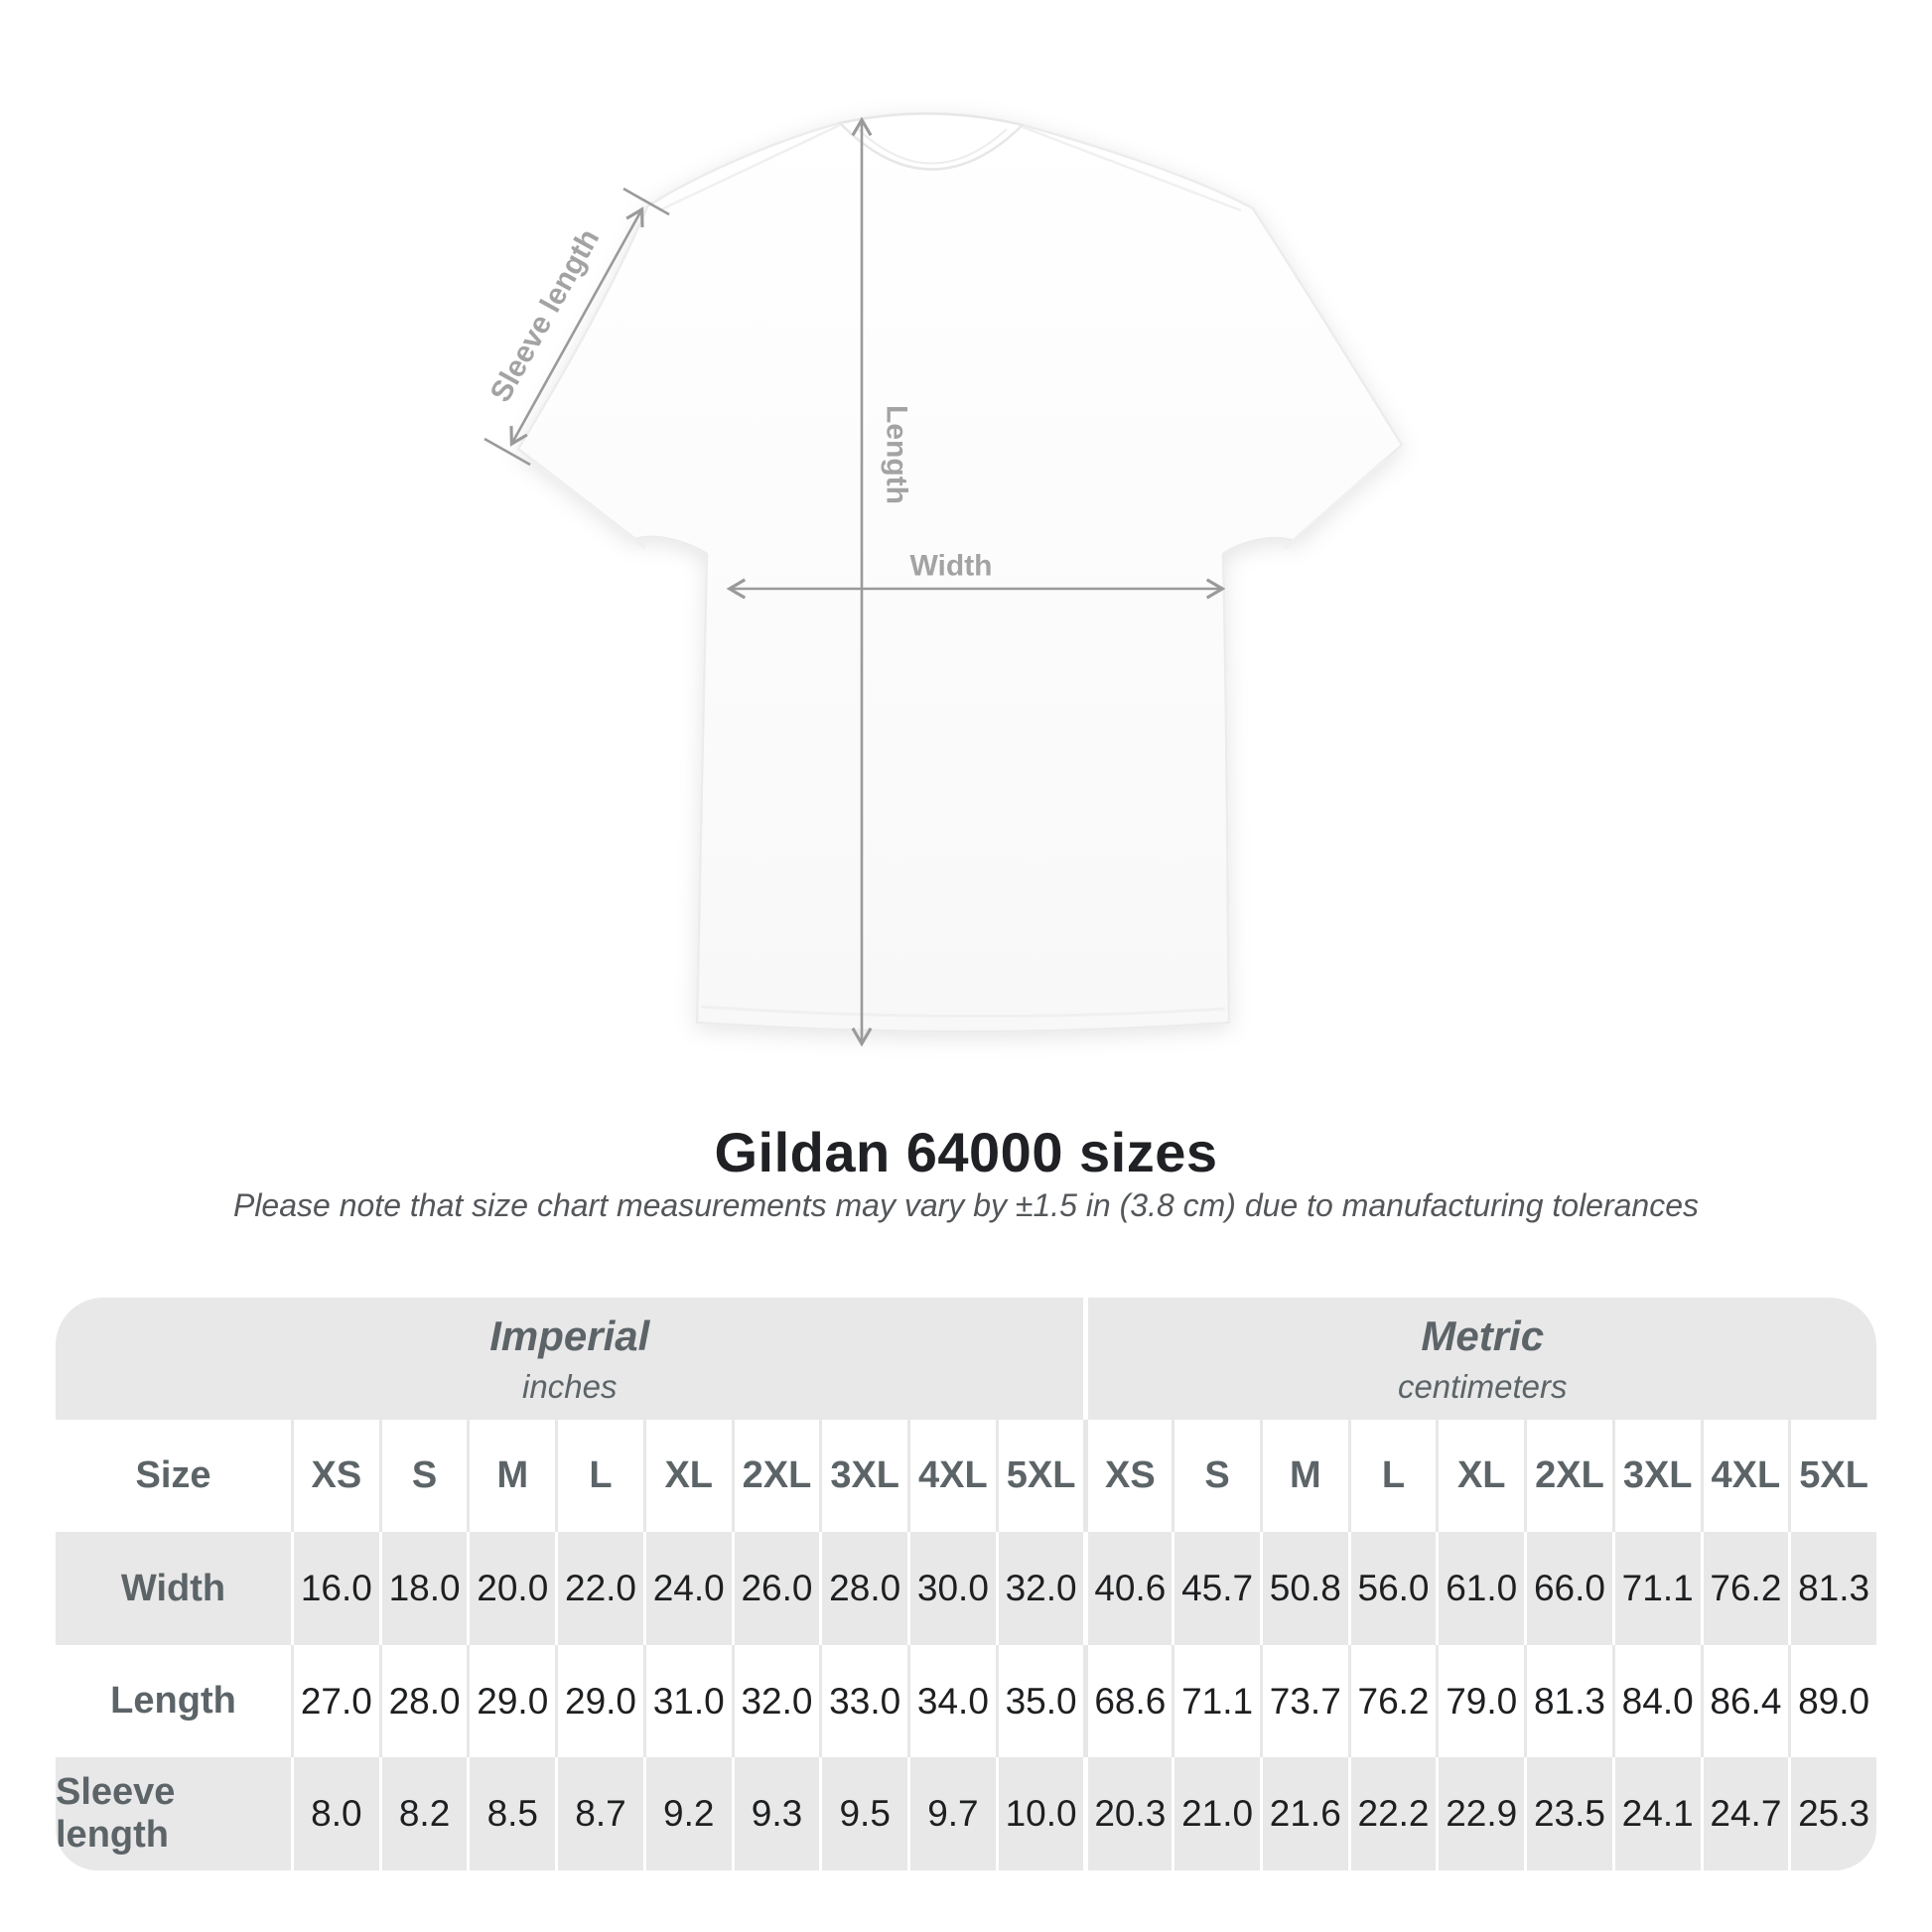 This screenshot has height=1932, width=1932. I want to click on table-cell: 18.0, so click(423, 1589).